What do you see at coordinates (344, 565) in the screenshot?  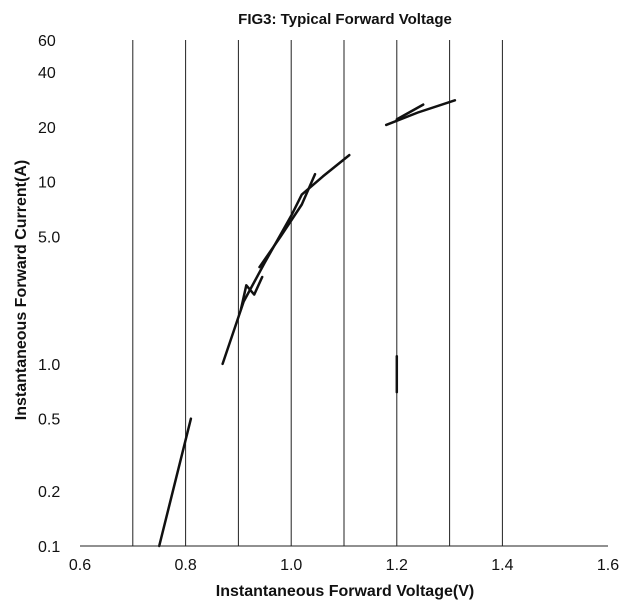 I see `x-tick-labels: 0.6 0.8 1.0 1.2 1.4 1.6` at bounding box center [344, 565].